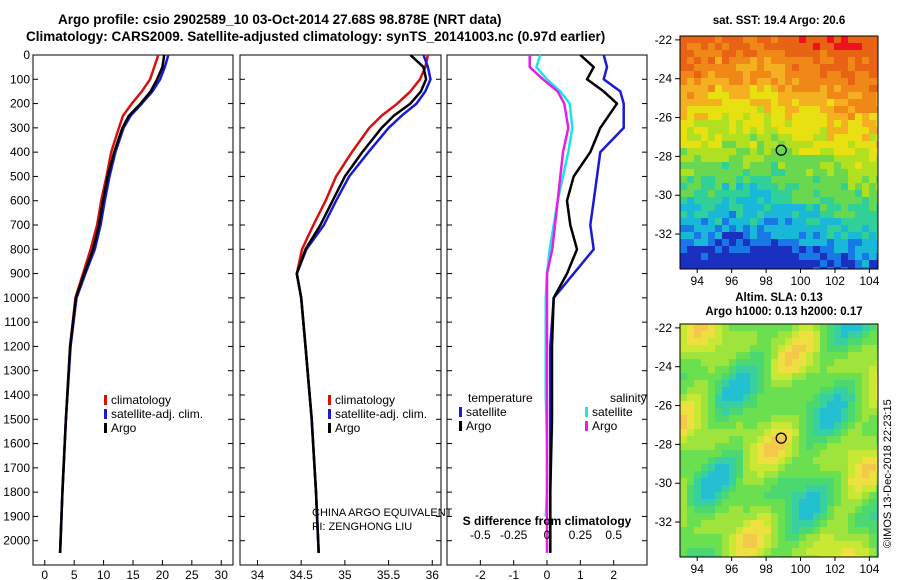 The width and height of the screenshot is (900, 580). Describe the element at coordinates (479, 426) in the screenshot. I see `legend-entry: Argo` at that location.